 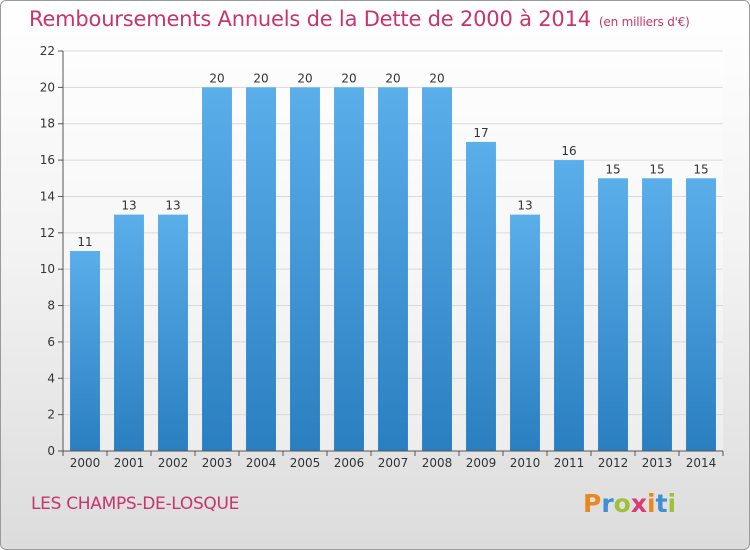 I want to click on bar-2003, so click(x=217, y=269).